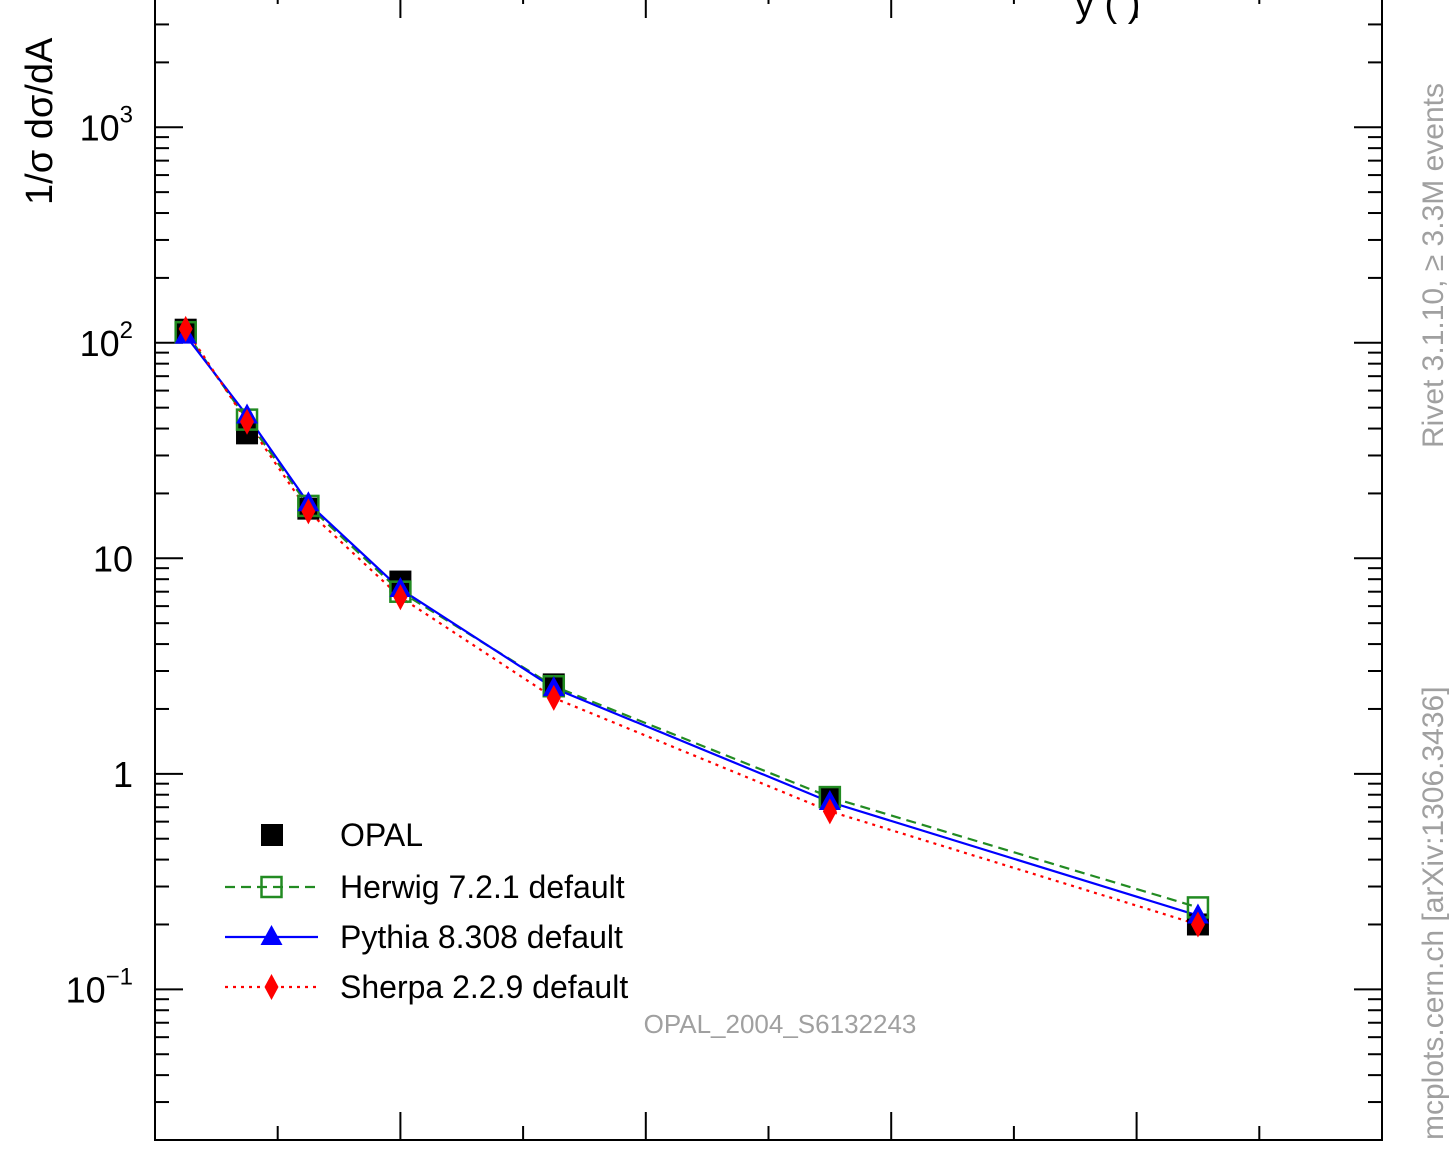  What do you see at coordinates (40, 121) in the screenshot?
I see `y-axis-label: 1/σ dσ/dA` at bounding box center [40, 121].